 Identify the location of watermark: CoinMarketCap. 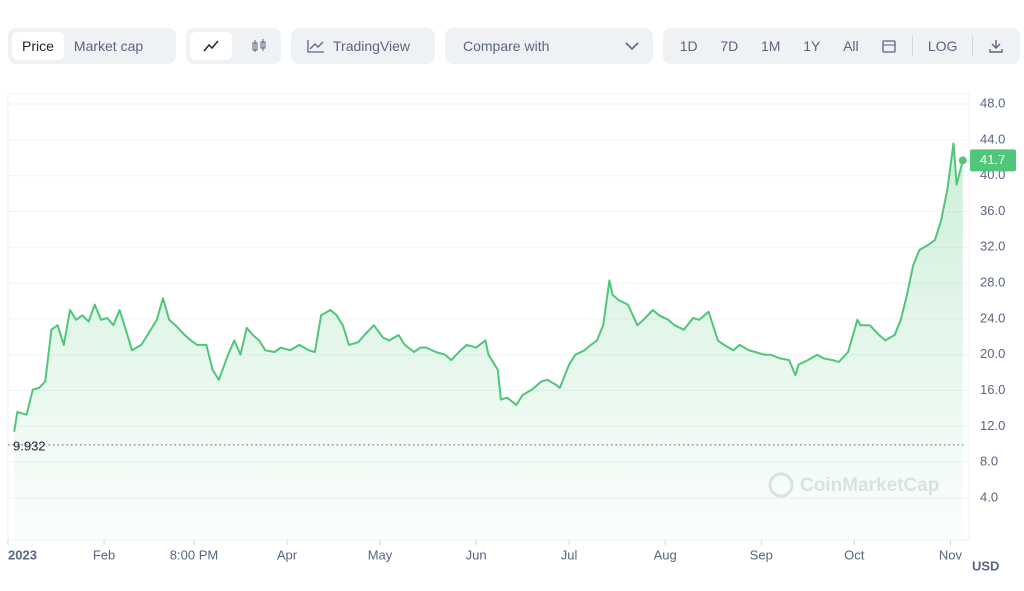
(853, 485).